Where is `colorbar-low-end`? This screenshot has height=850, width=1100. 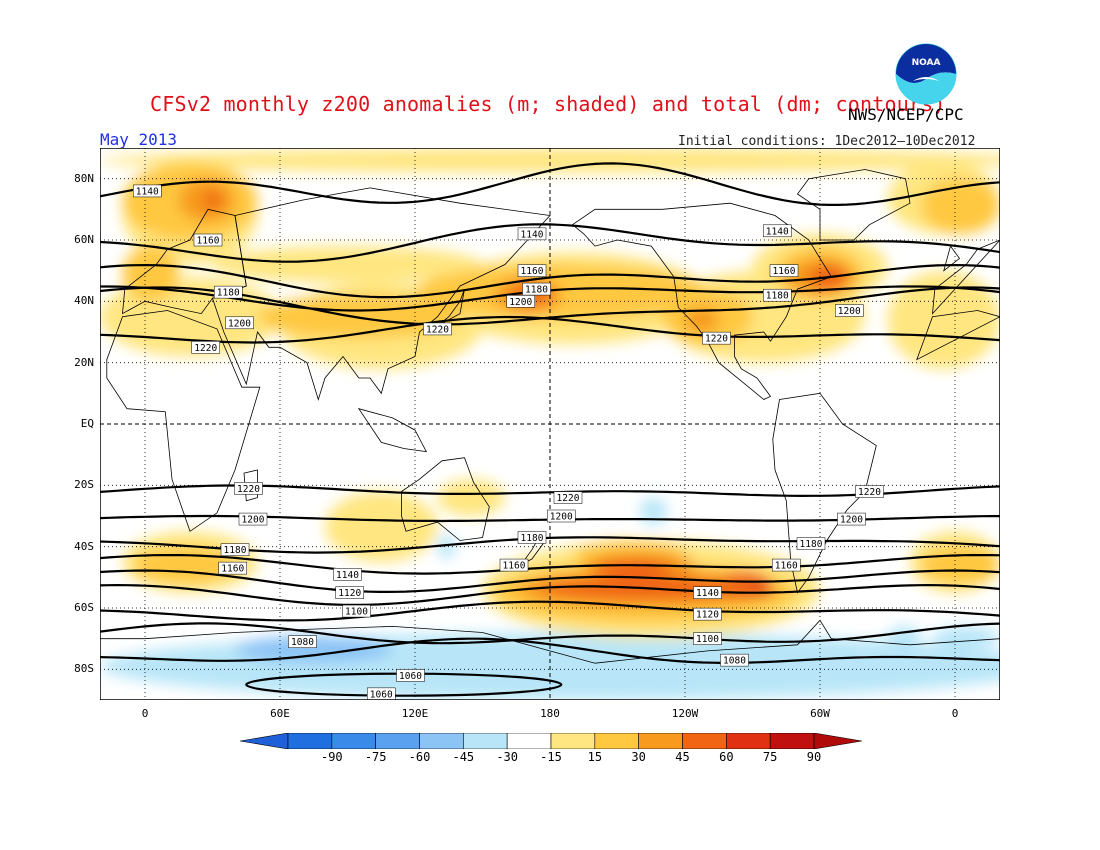 colorbar-low-end is located at coordinates (264, 741).